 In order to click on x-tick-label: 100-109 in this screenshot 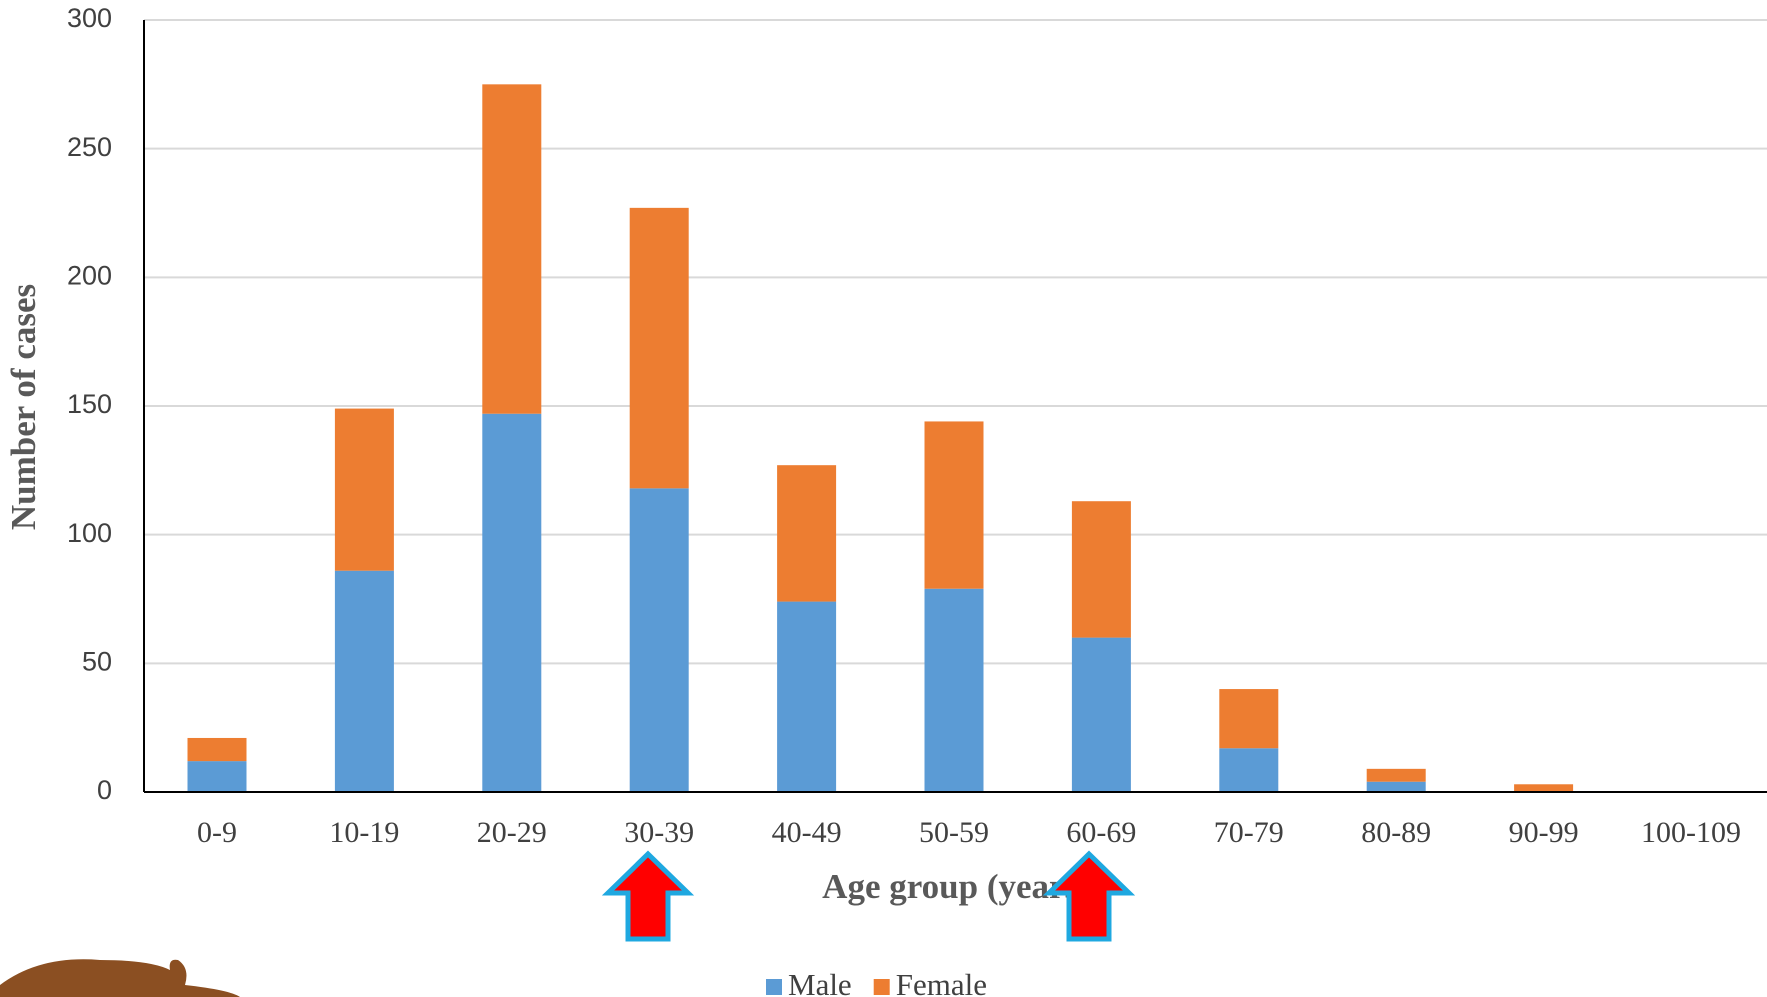, I will do `click(1691, 832)`.